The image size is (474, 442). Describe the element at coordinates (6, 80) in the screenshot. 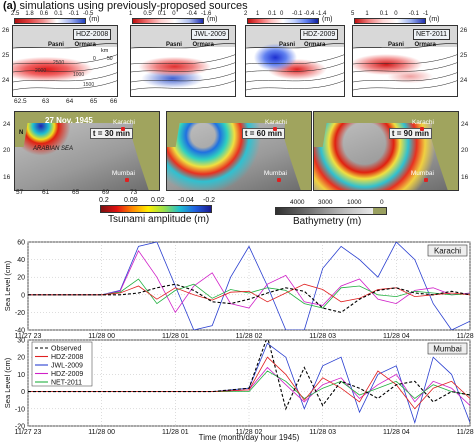

I see `top-lat-tick-2: 24` at that location.